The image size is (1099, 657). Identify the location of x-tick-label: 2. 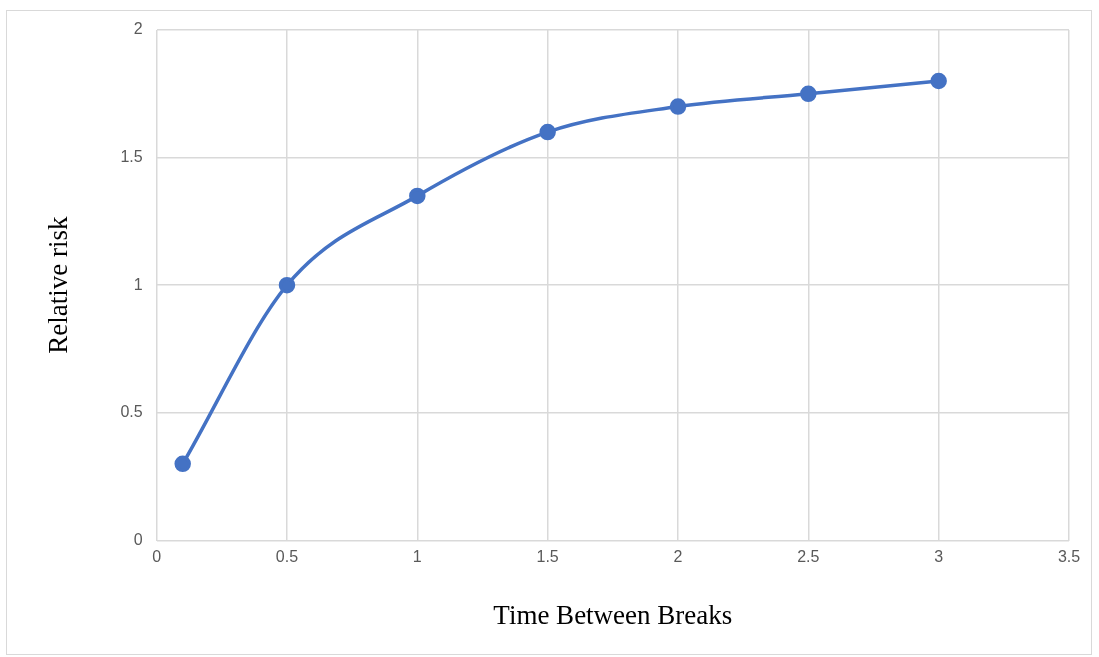
(678, 557).